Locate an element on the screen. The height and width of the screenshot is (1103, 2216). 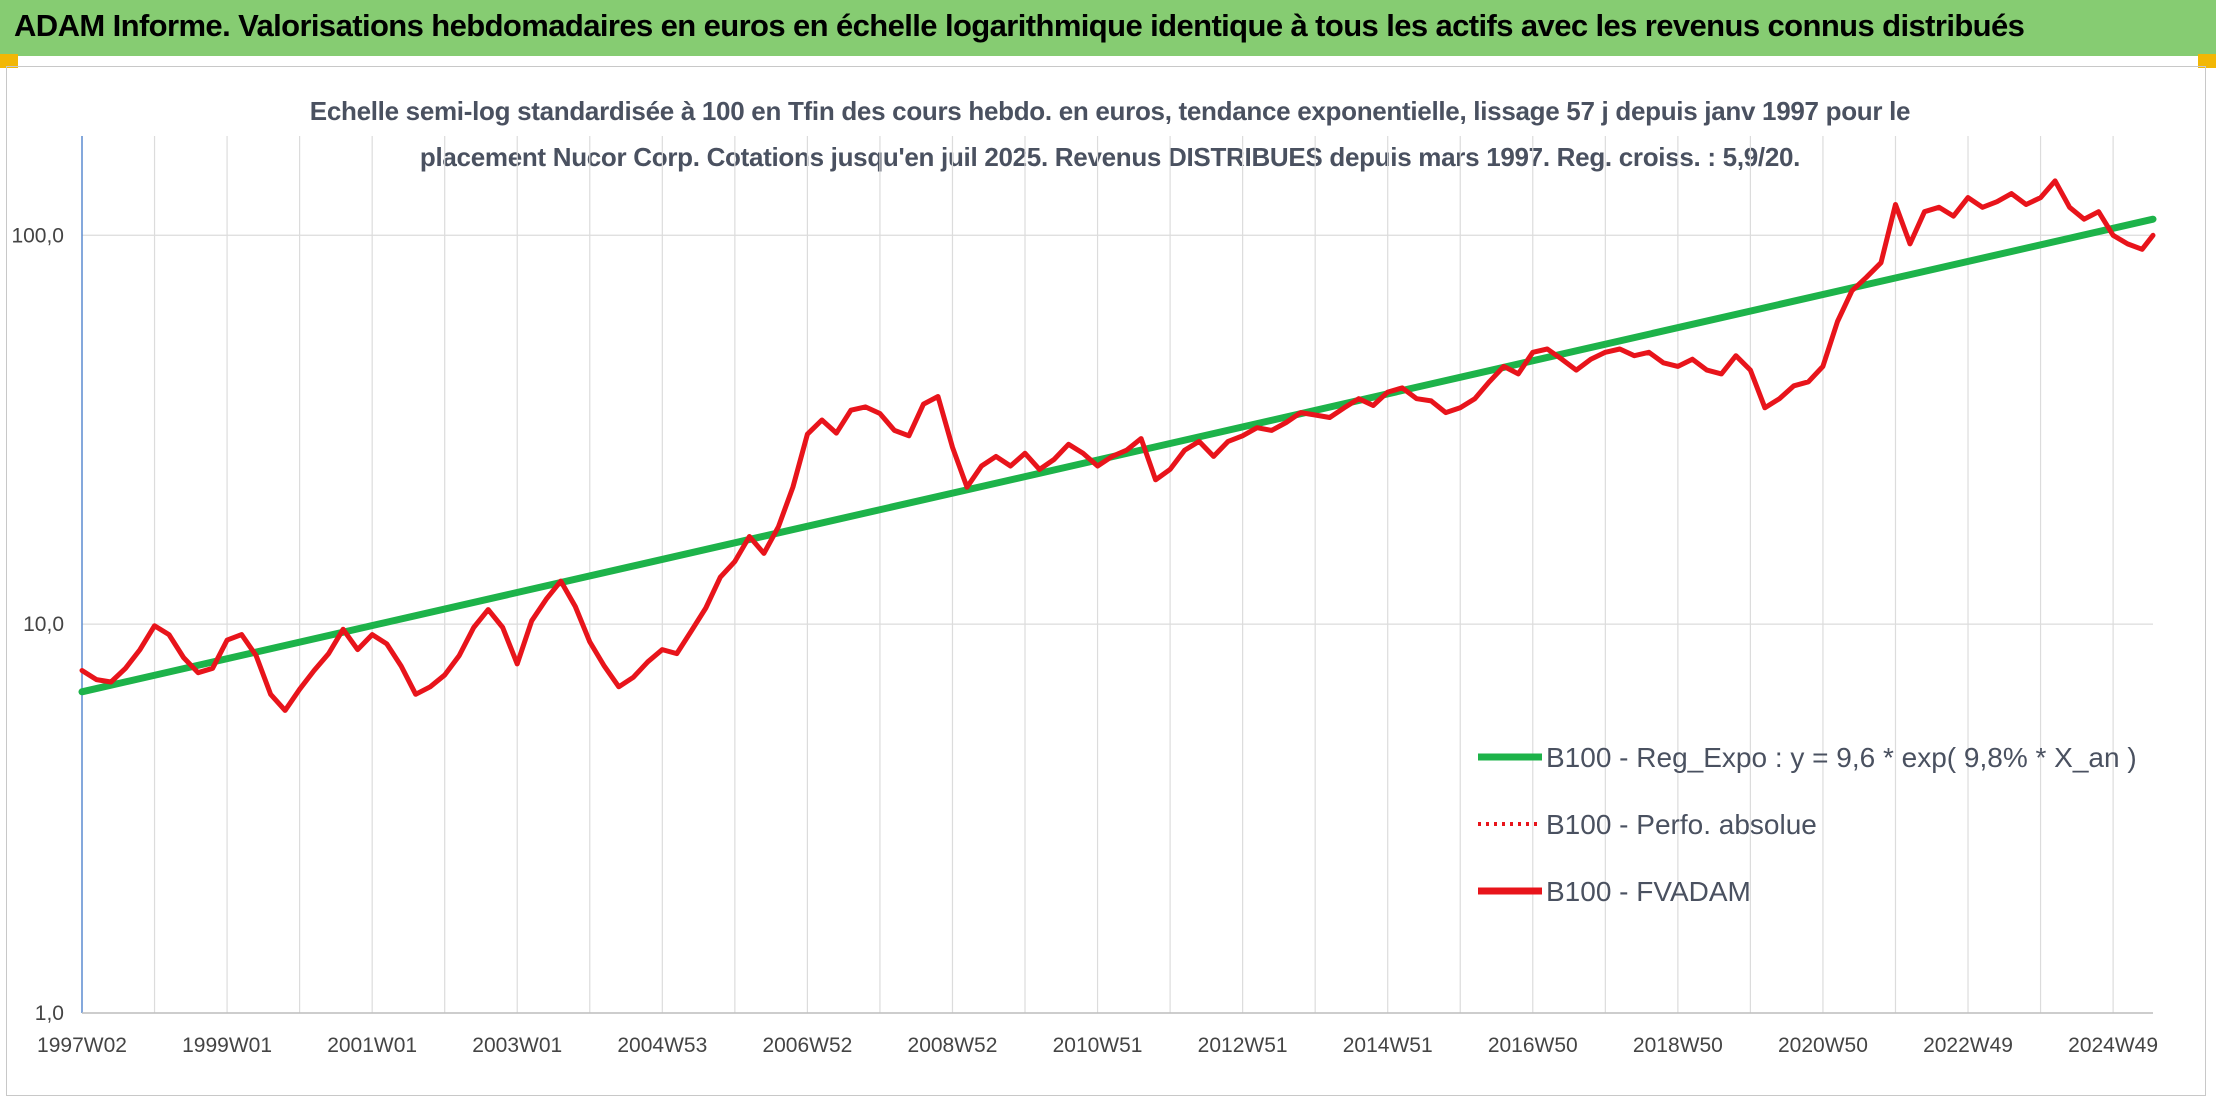
x-tick-label: 2022W49 is located at coordinates (1968, 1045).